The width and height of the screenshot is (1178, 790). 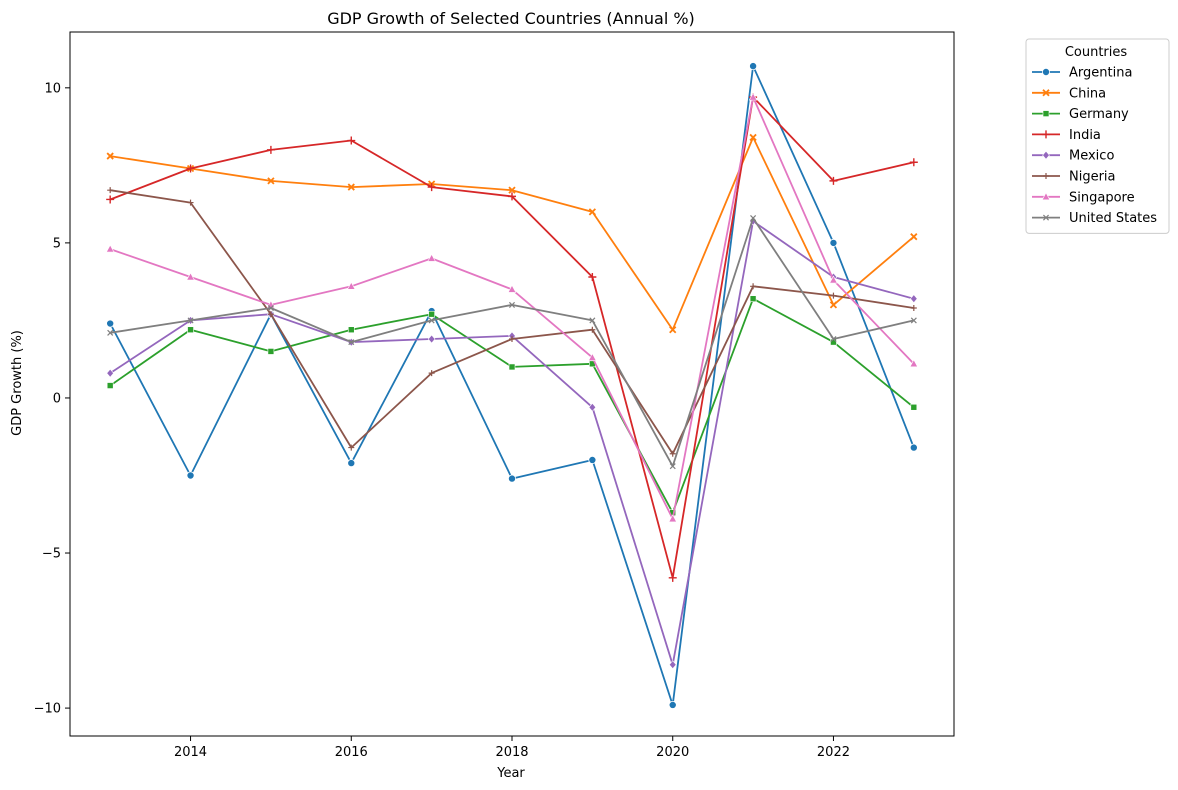 I want to click on legend-label: United States, so click(x=1113, y=218).